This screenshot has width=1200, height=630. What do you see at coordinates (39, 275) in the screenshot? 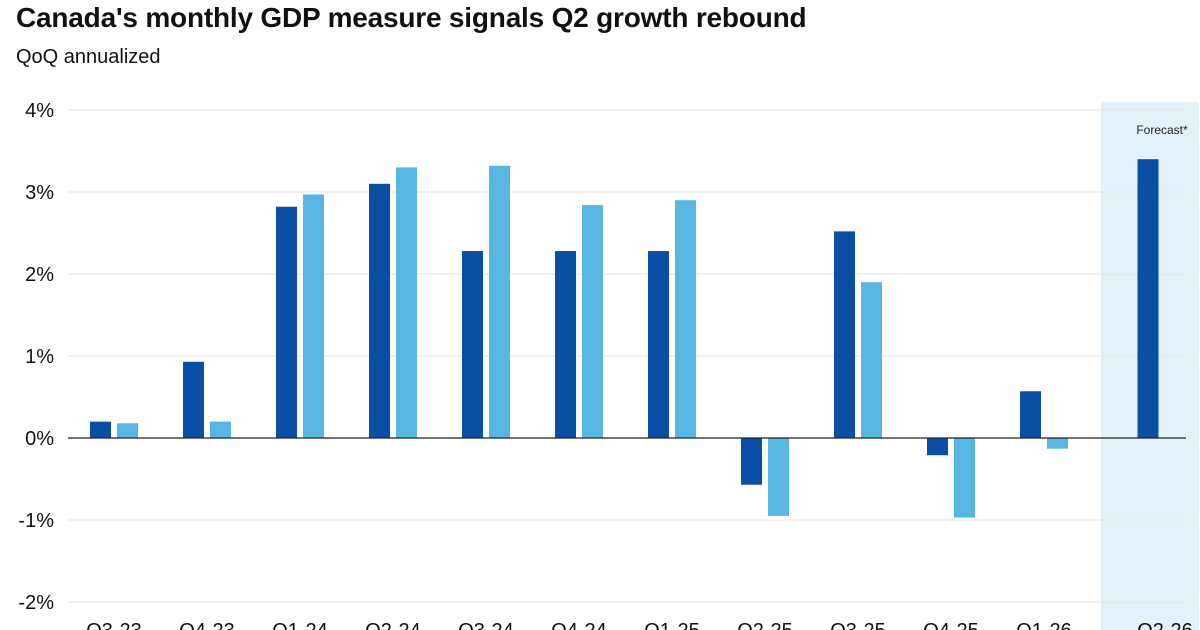
I see `y-tick-label: 2%` at bounding box center [39, 275].